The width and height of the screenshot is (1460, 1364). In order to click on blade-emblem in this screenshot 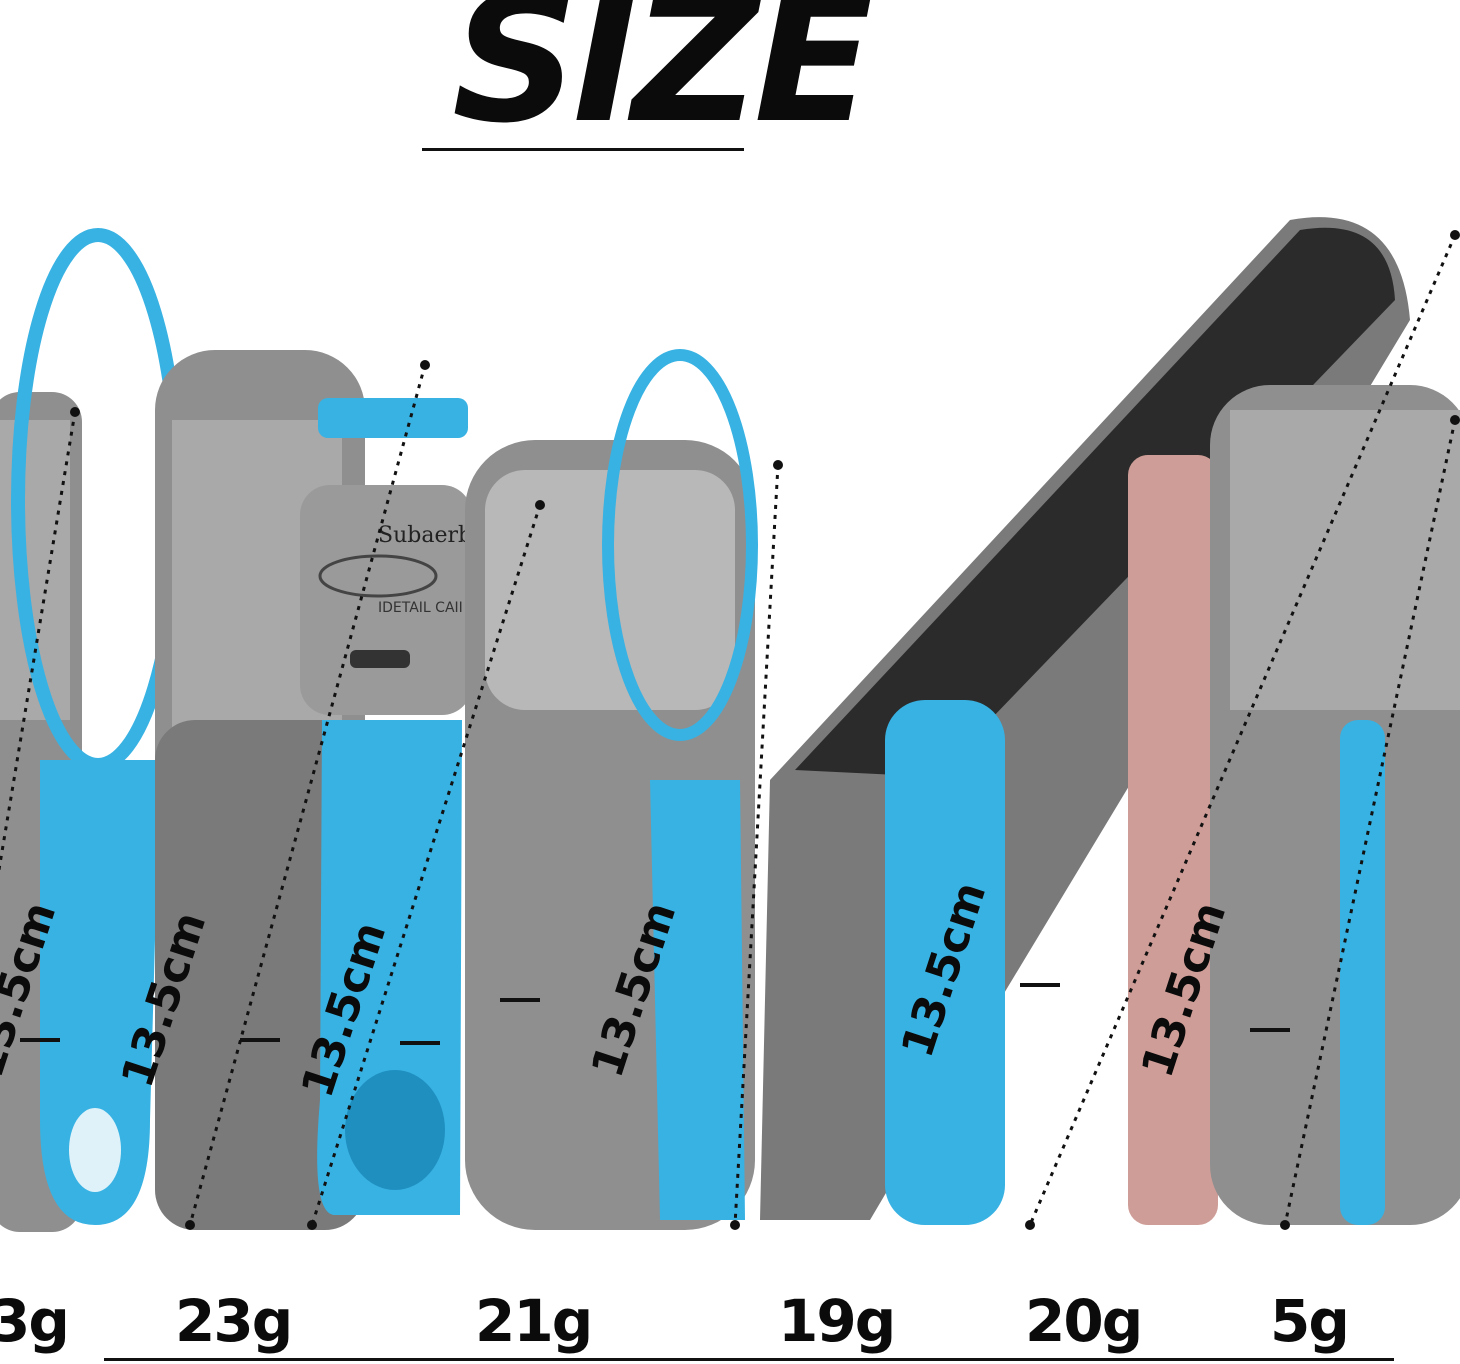, I will do `click(378, 576)`.